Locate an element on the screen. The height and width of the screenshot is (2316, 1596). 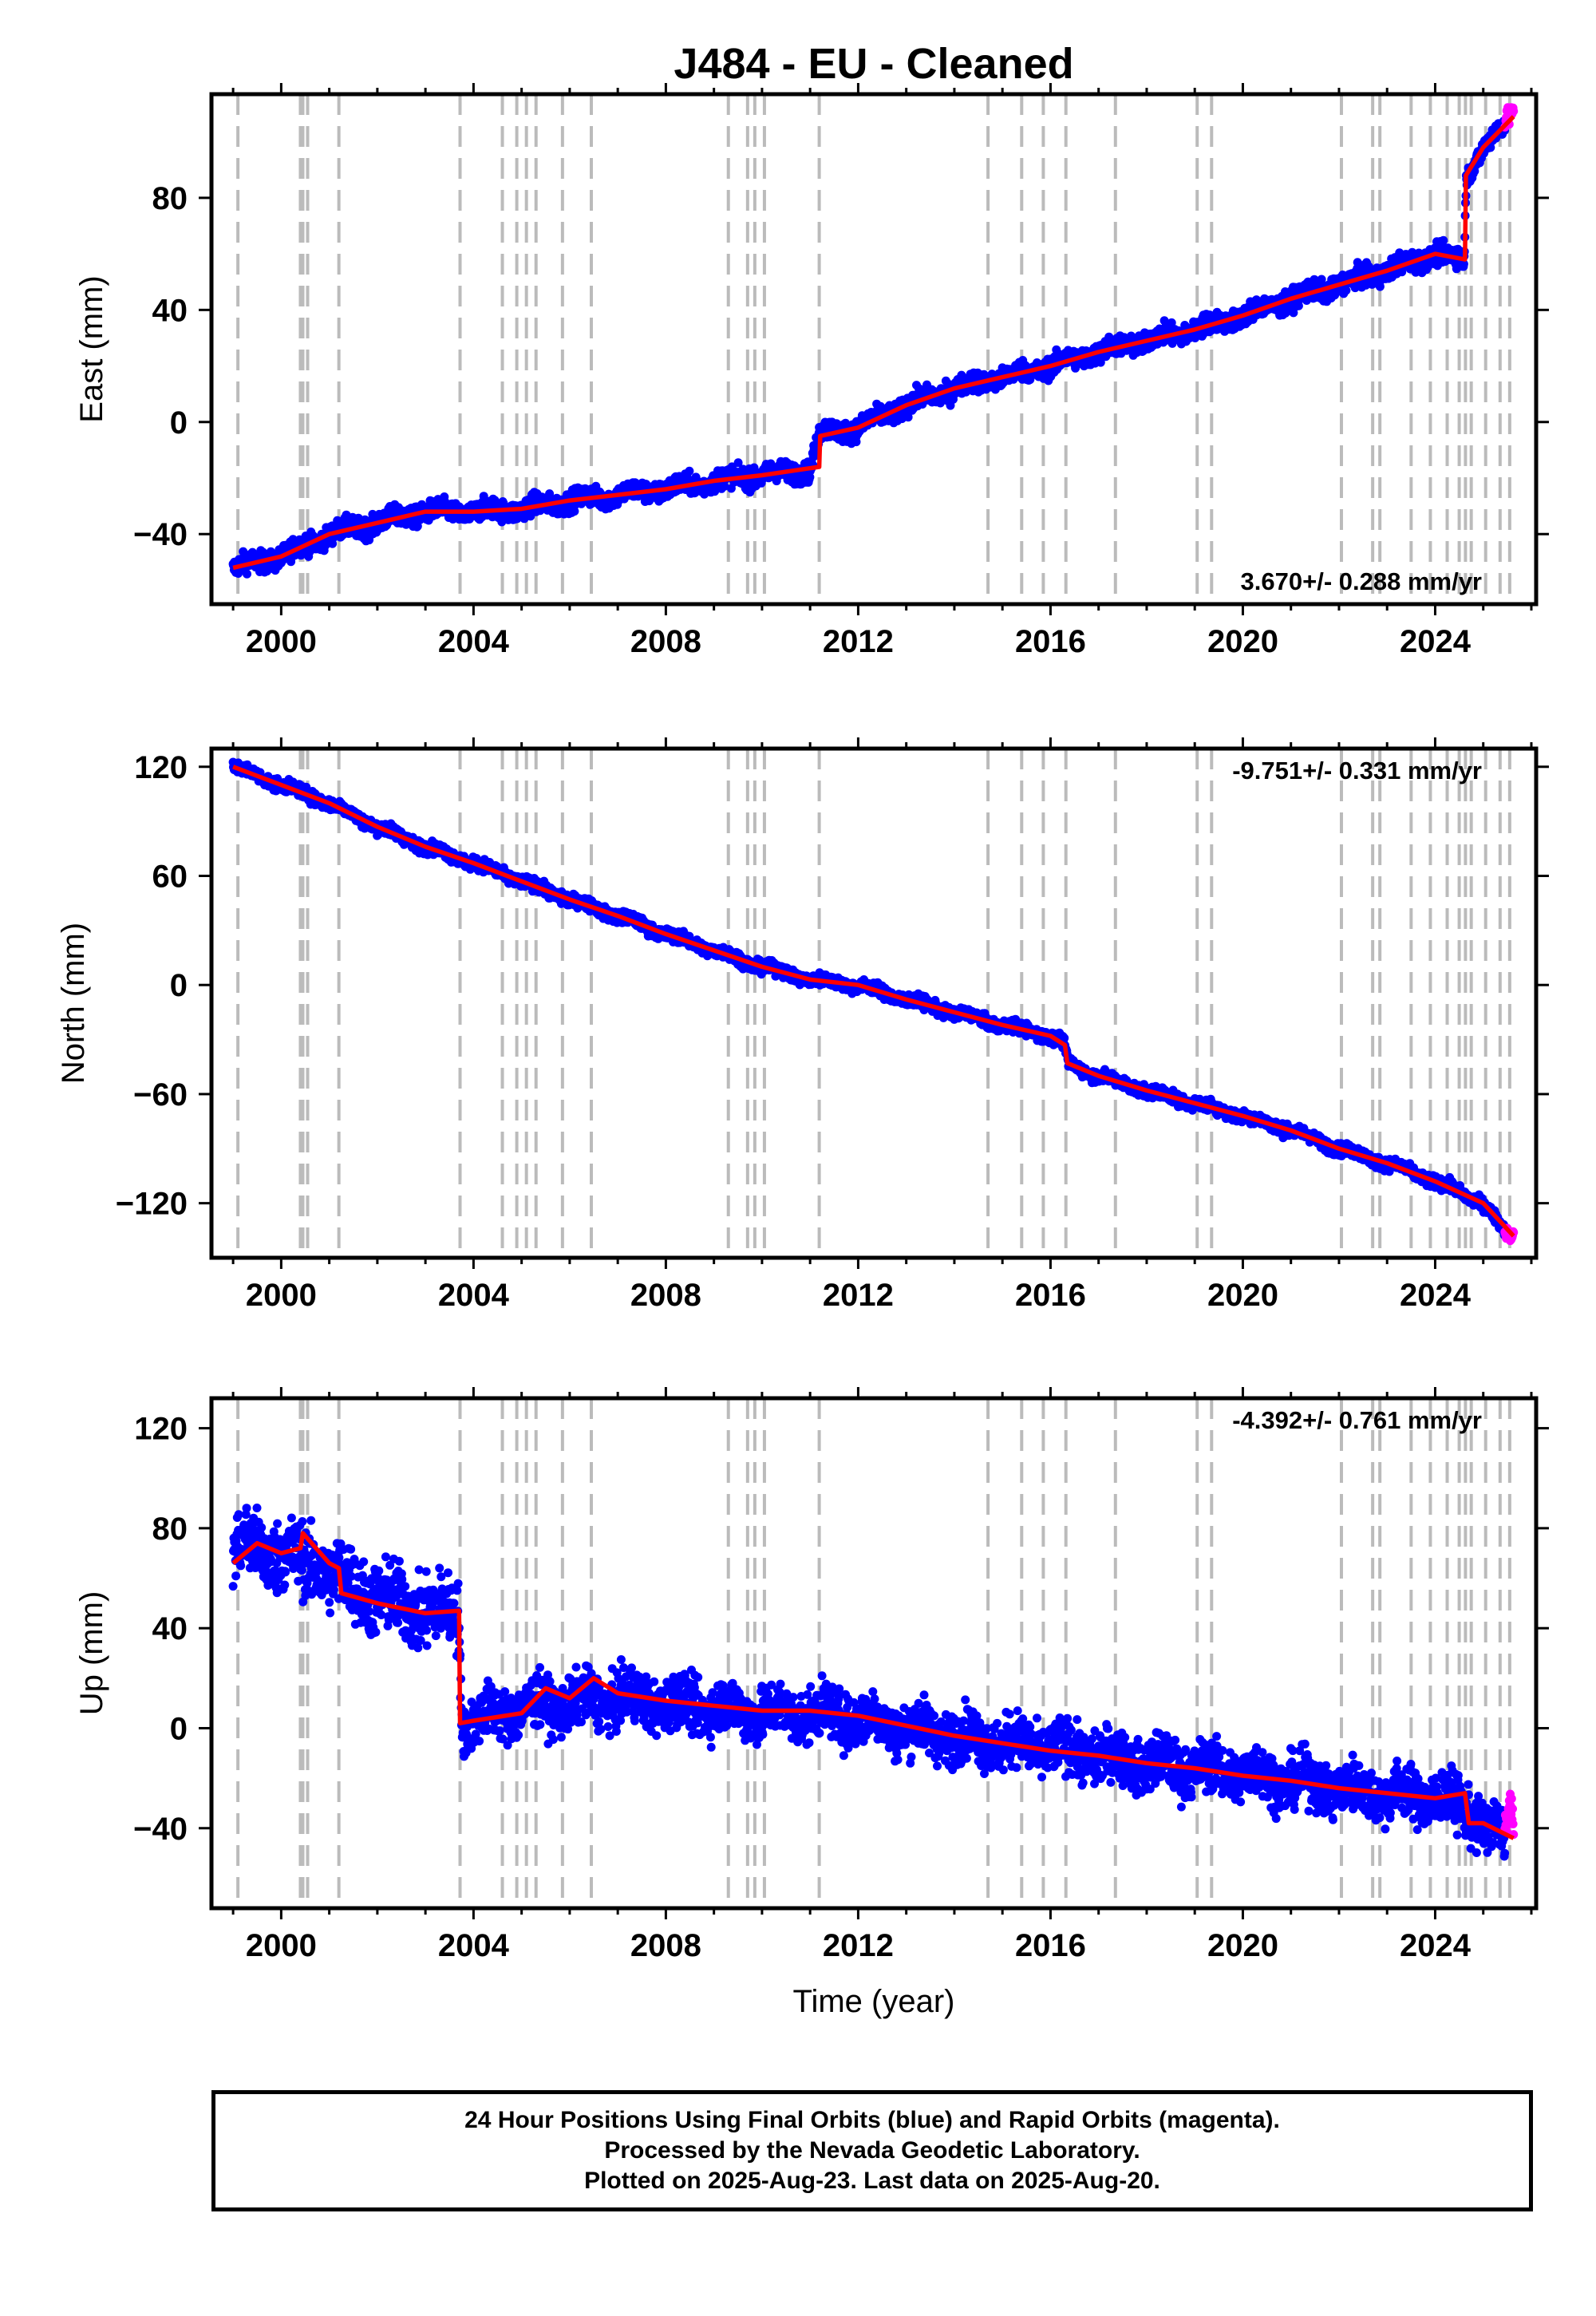
east-y-tick-label: −40 is located at coordinates (160, 534).